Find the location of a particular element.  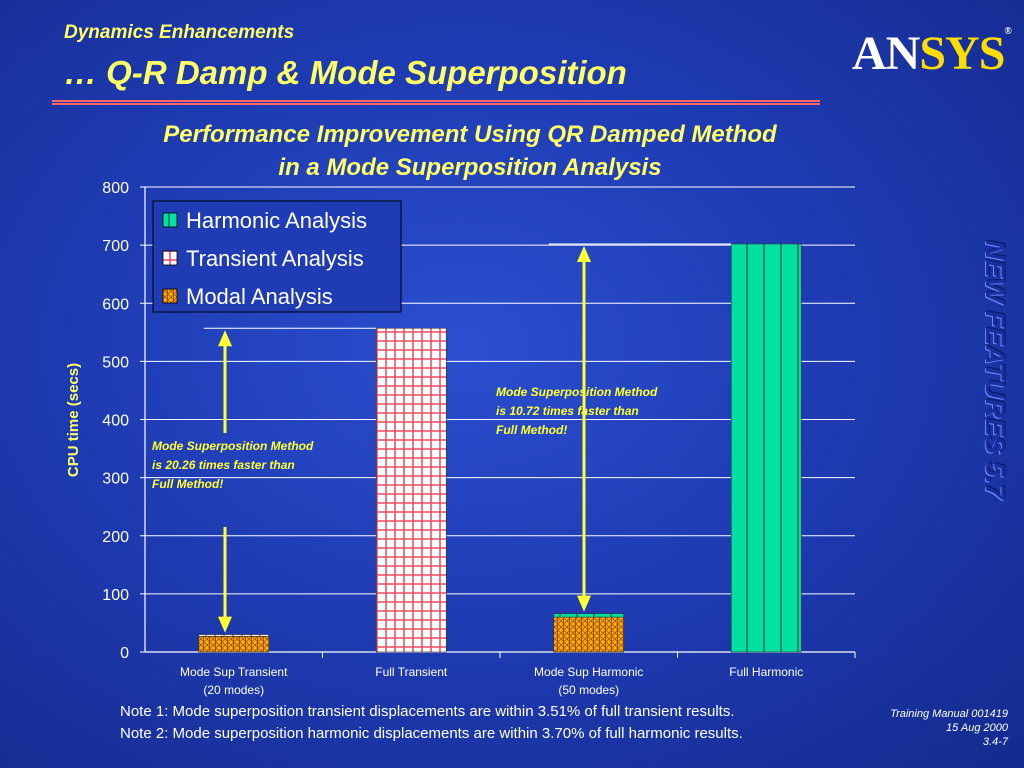

y-axis-label: CPU time (secs) is located at coordinates (73, 420).